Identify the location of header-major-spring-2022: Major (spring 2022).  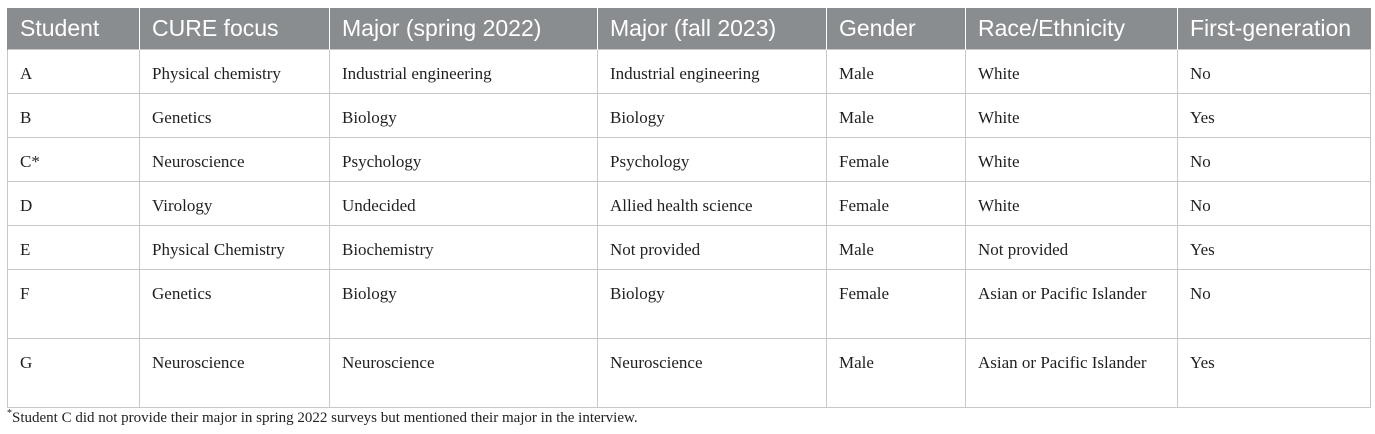
(463, 29).